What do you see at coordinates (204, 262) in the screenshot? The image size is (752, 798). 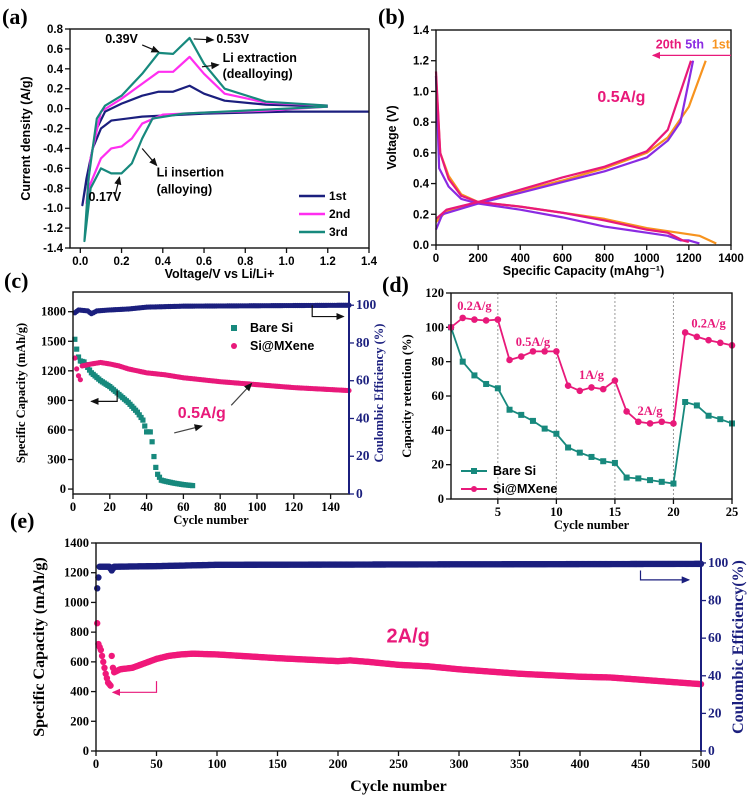 I see `x-tick-label: 0.6` at bounding box center [204, 262].